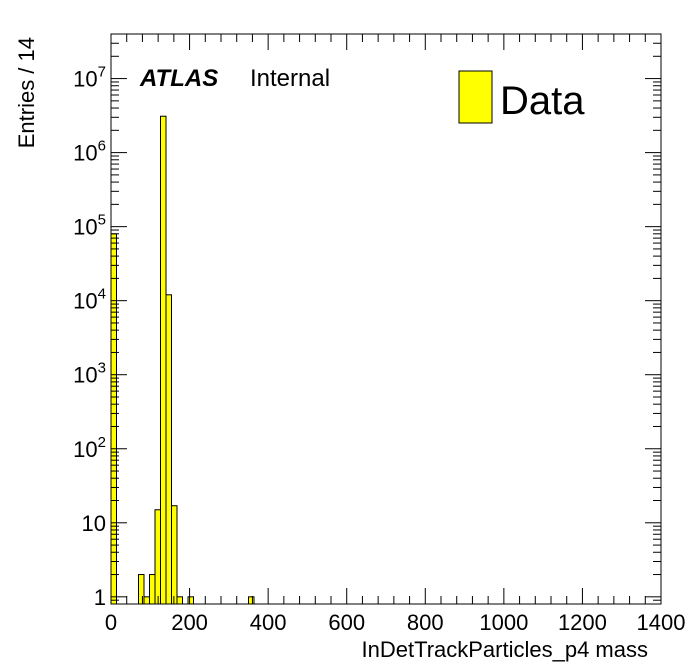 Image resolution: width=696 pixels, height=672 pixels. What do you see at coordinates (26, 92) in the screenshot?
I see `y-axis-title: Entries / 14` at bounding box center [26, 92].